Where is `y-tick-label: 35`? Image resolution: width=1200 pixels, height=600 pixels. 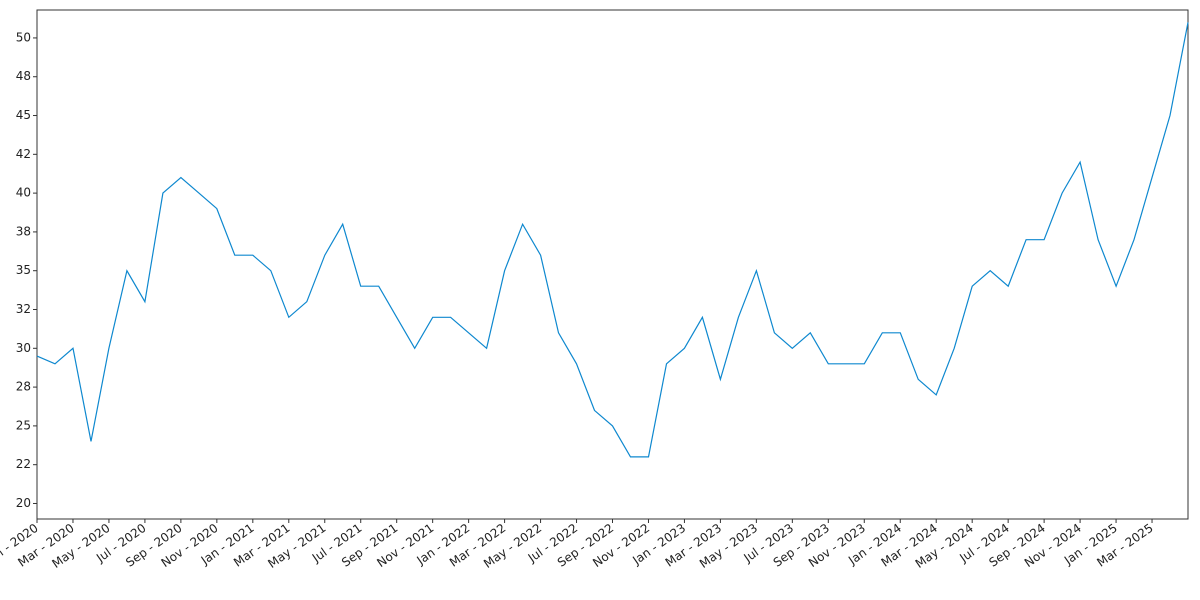 y-tick-label: 35 is located at coordinates (23, 270).